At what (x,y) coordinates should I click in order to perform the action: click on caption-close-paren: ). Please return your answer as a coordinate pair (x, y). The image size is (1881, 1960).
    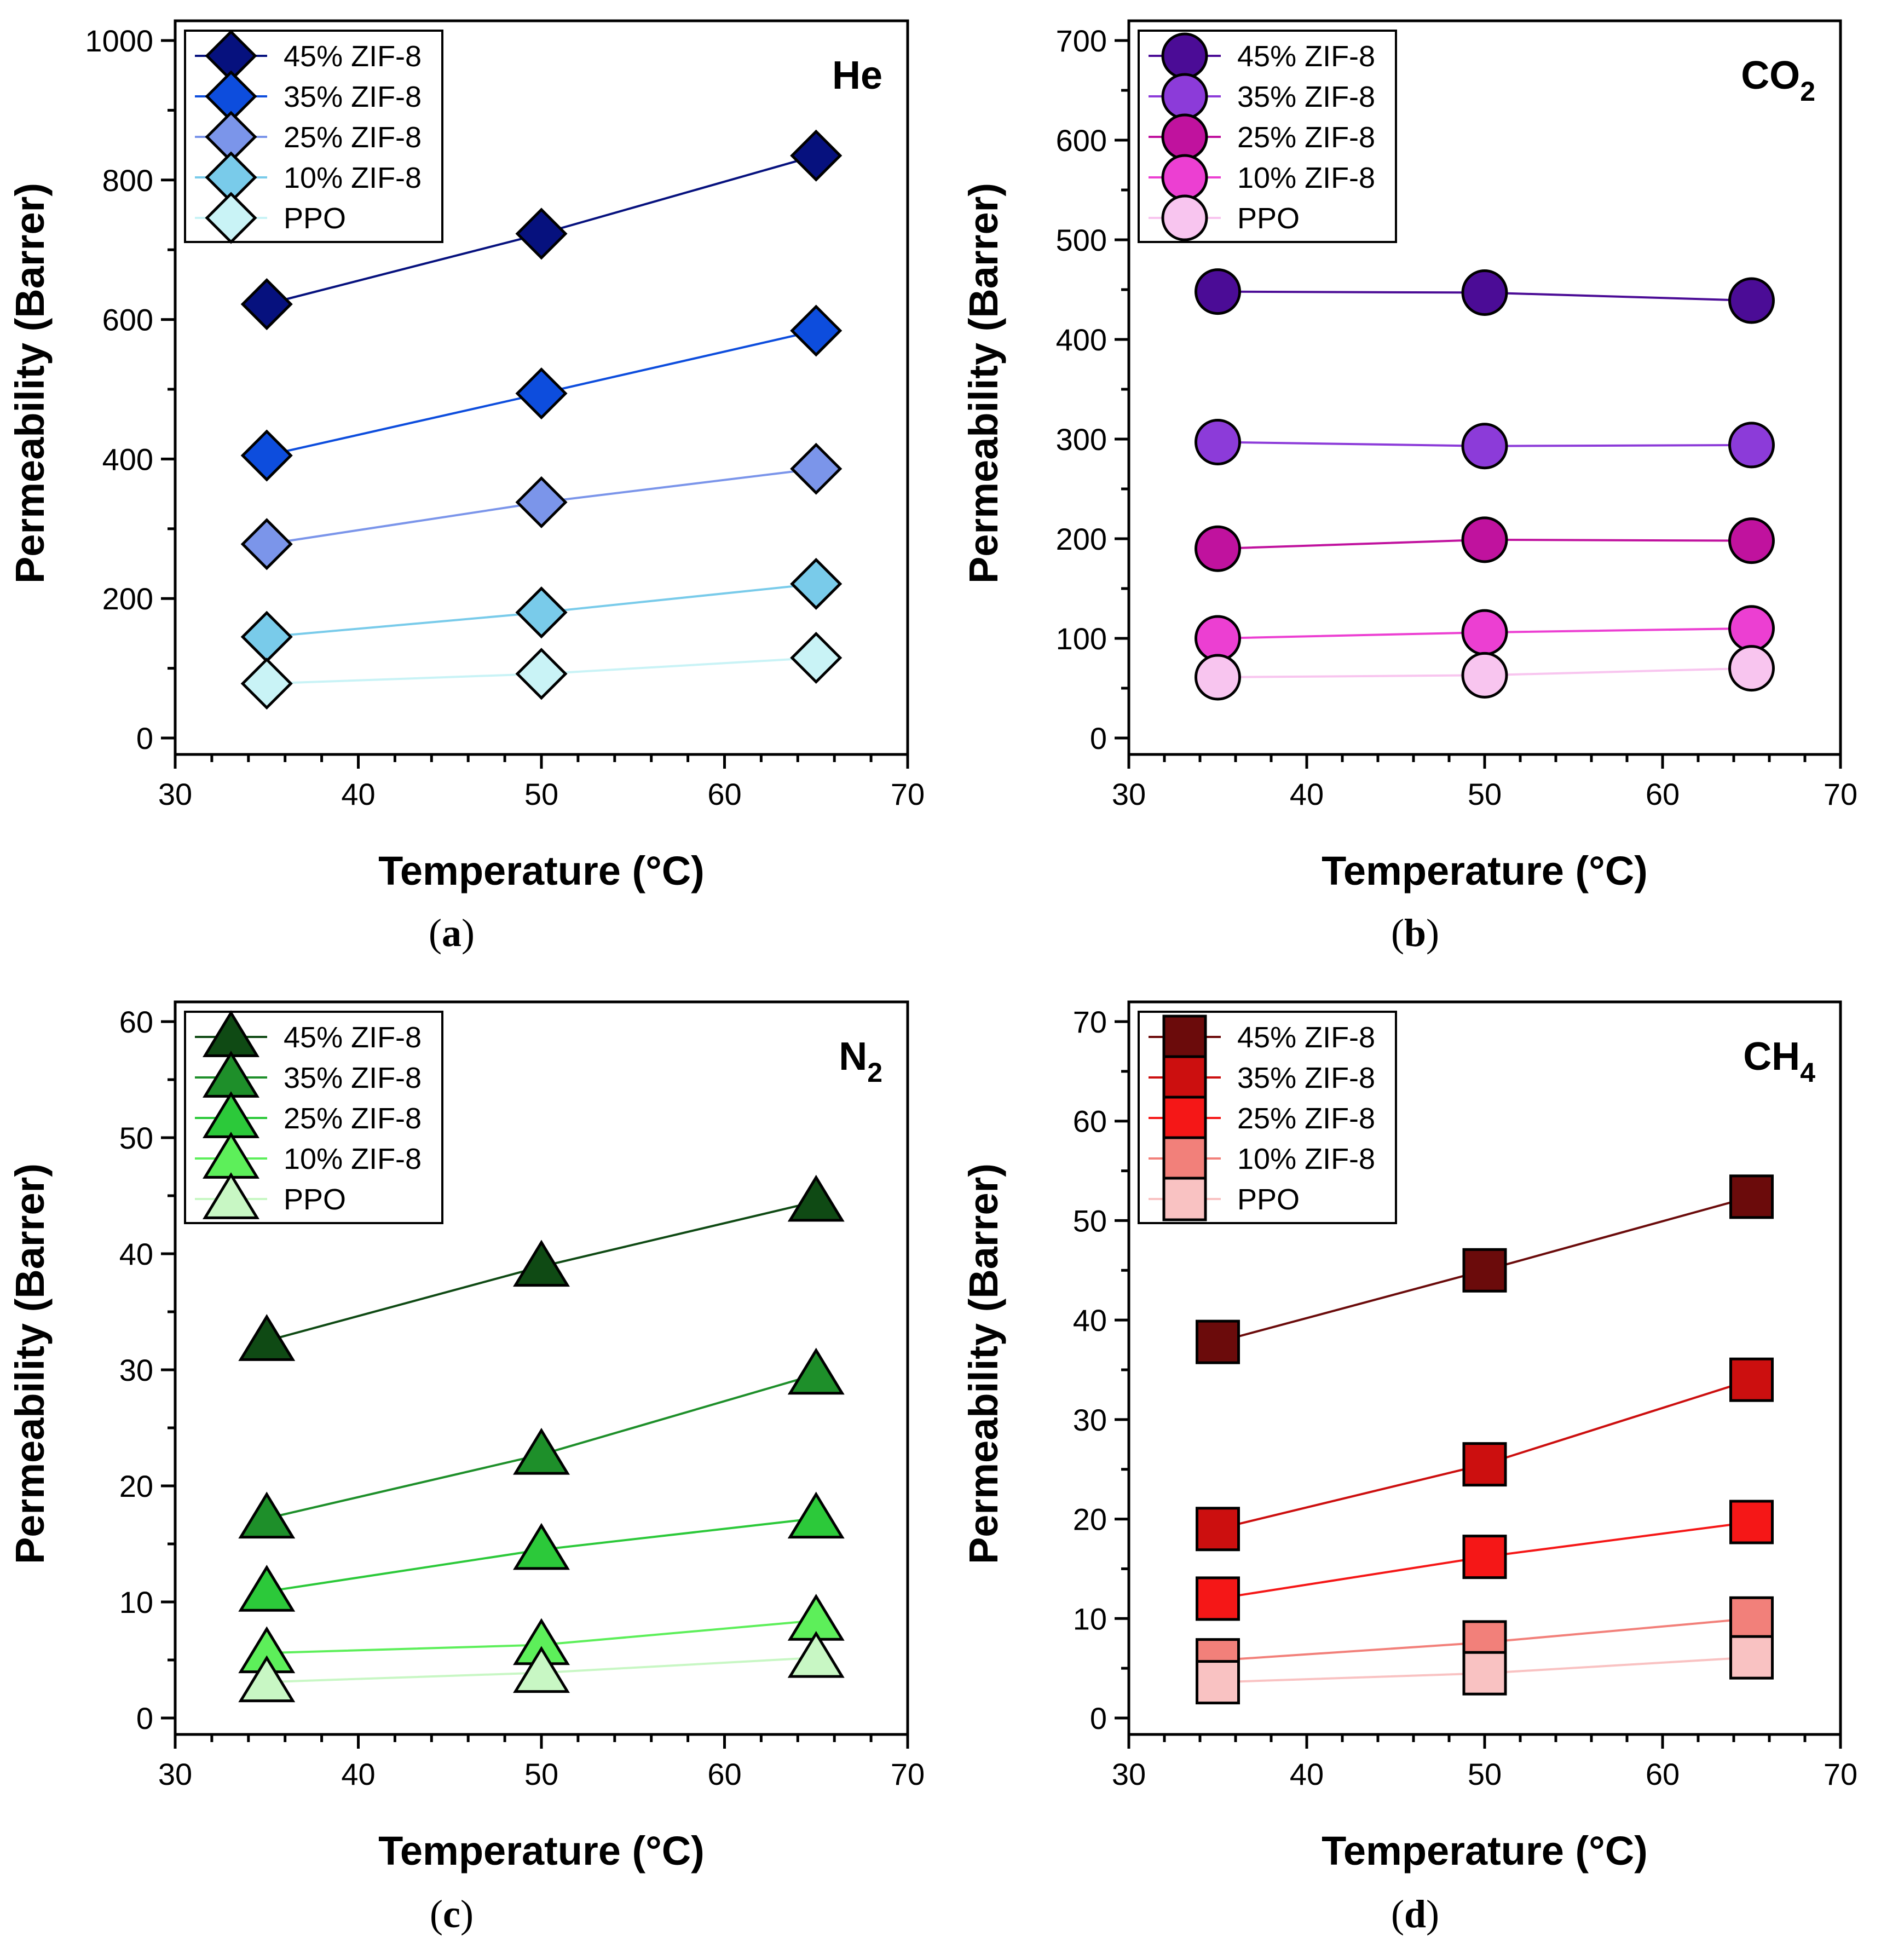
    Looking at the image, I should click on (468, 933).